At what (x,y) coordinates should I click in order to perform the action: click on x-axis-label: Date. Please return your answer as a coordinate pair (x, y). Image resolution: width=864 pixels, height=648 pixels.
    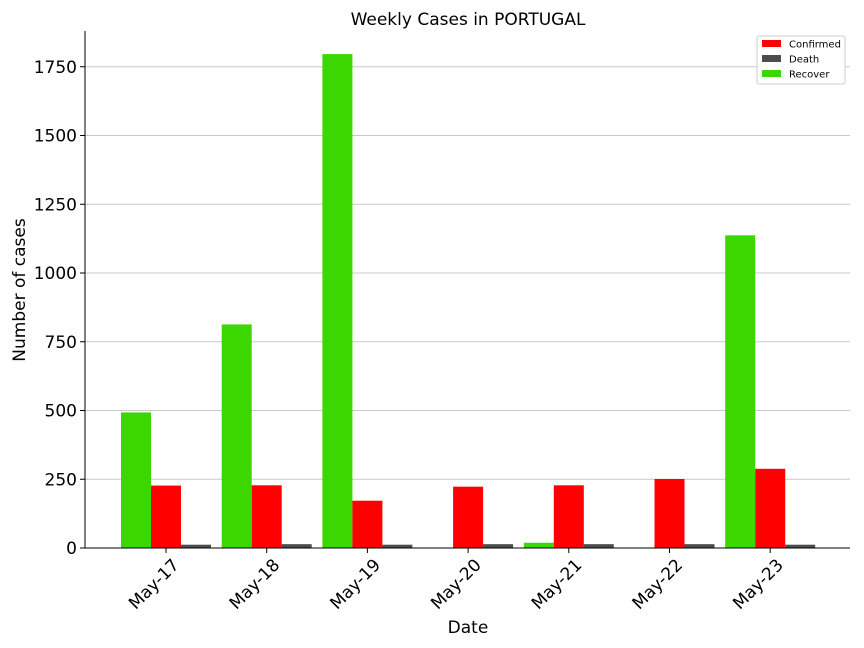
    Looking at the image, I should click on (468, 628).